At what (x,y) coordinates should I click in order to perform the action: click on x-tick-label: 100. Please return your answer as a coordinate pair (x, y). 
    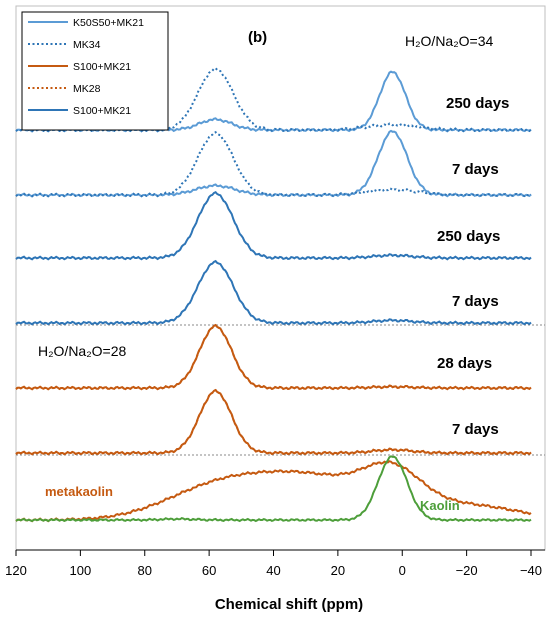
    Looking at the image, I should click on (81, 570).